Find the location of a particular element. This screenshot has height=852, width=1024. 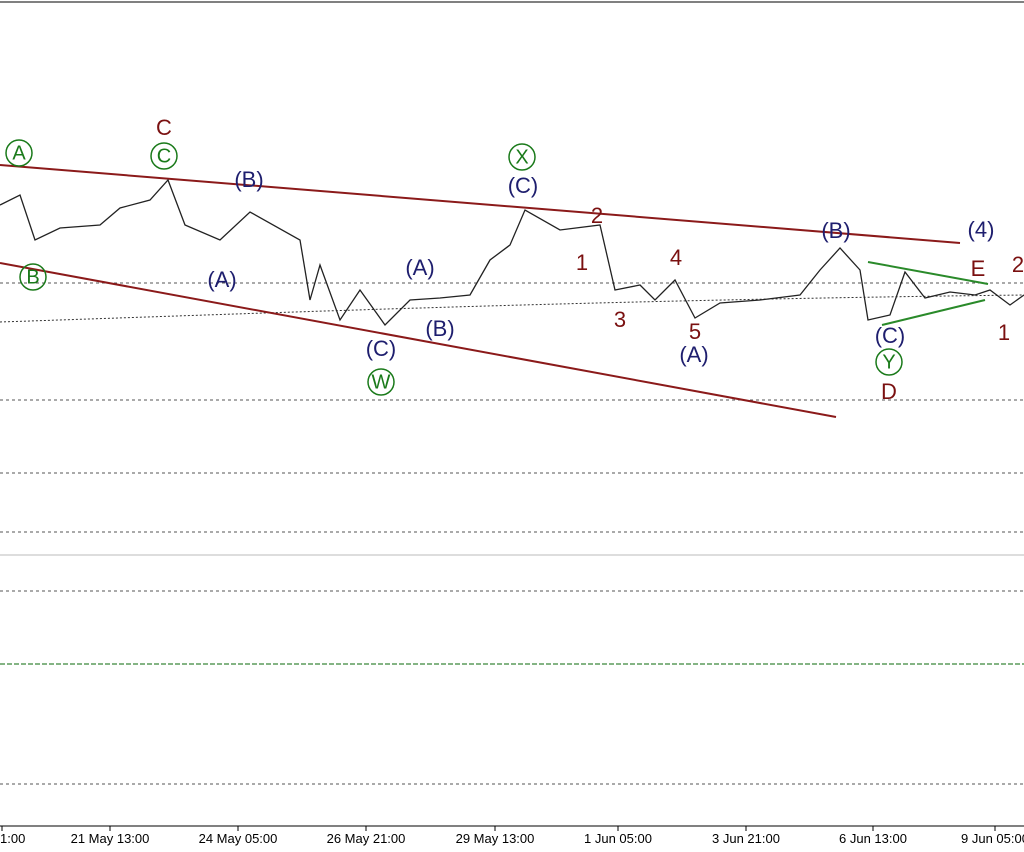

wave-label: D is located at coordinates (889, 391).